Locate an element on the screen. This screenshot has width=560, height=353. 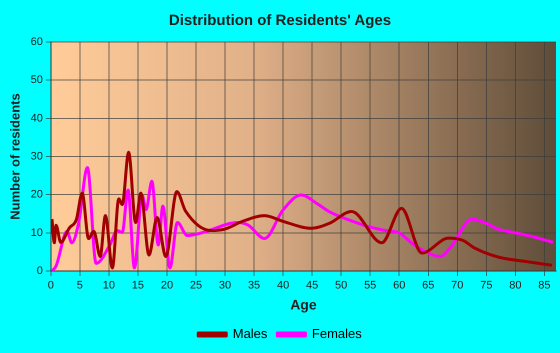
x-tick-label: 75 is located at coordinates (486, 286).